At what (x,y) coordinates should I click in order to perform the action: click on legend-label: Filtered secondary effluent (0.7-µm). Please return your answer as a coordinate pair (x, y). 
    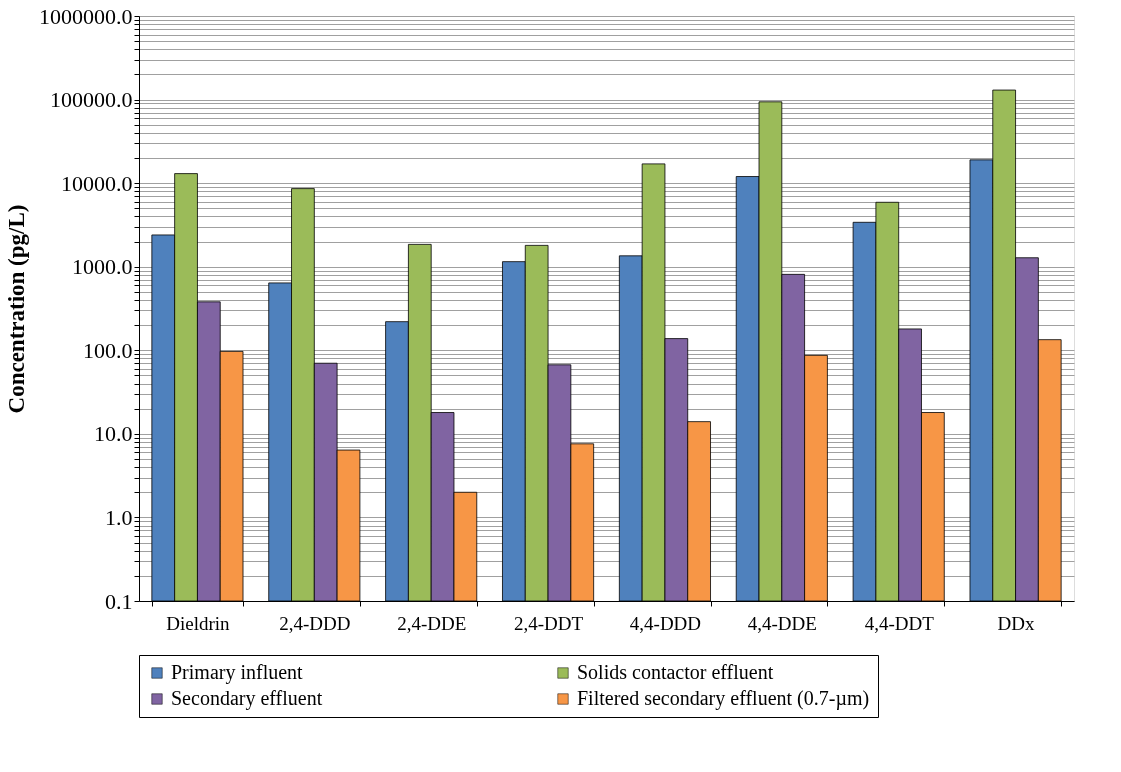
    Looking at the image, I should click on (723, 698).